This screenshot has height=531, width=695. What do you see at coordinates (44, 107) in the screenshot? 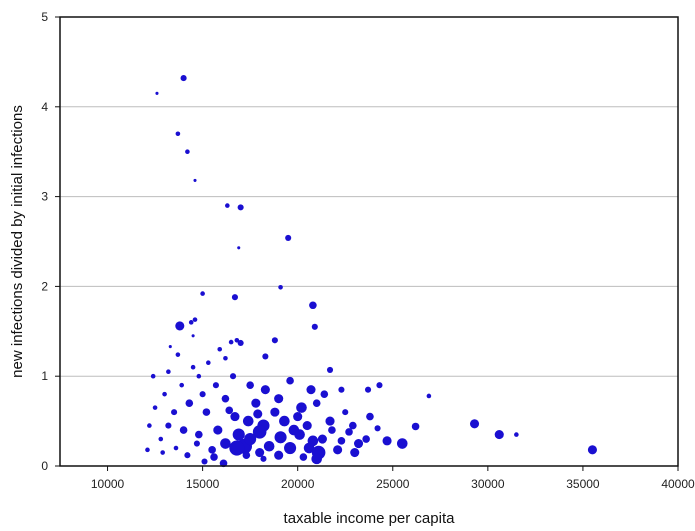
I see `y-tick-label: 4` at bounding box center [44, 107].